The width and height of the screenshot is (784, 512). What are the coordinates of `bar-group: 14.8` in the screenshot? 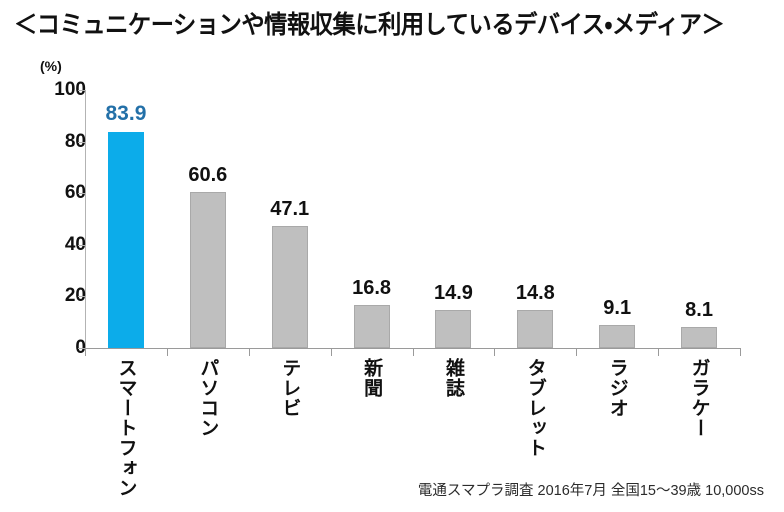 It's located at (535, 256).